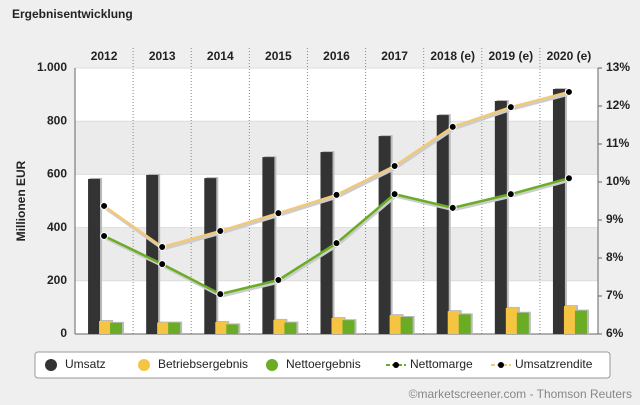 The width and height of the screenshot is (640, 405). What do you see at coordinates (554, 364) in the screenshot?
I see `legend-label: Umsatzrendite` at bounding box center [554, 364].